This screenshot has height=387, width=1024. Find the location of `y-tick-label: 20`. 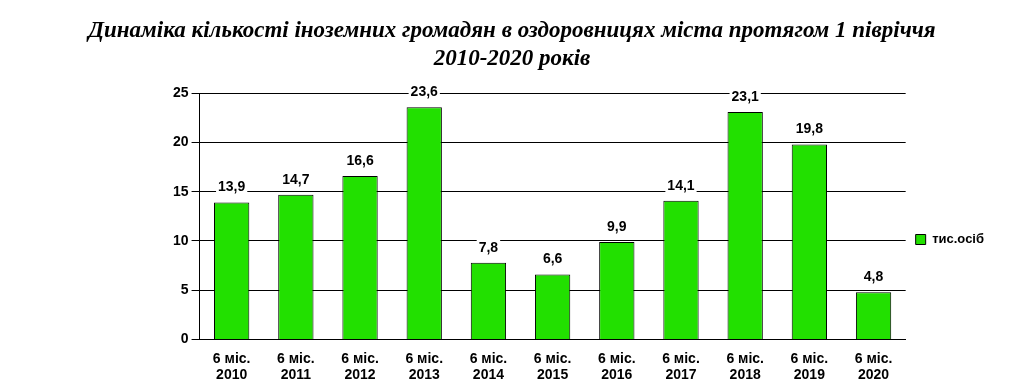

y-tick-label: 20 is located at coordinates (180, 141).